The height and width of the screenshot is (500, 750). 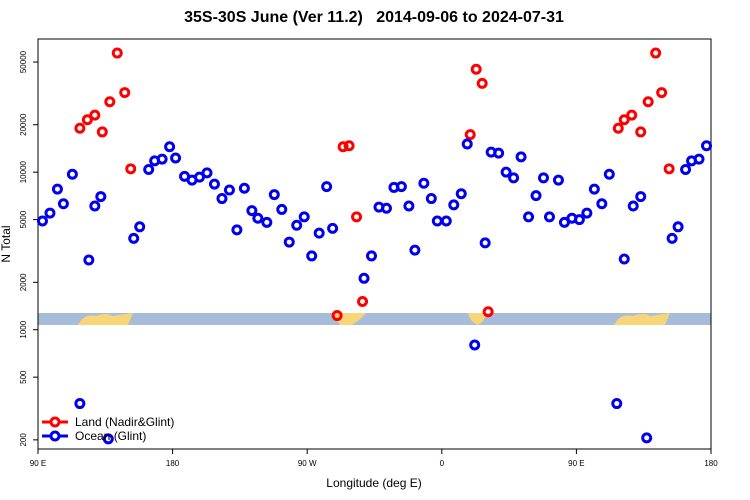 I want to click on y-axis-label: N Total, so click(x=6, y=243).